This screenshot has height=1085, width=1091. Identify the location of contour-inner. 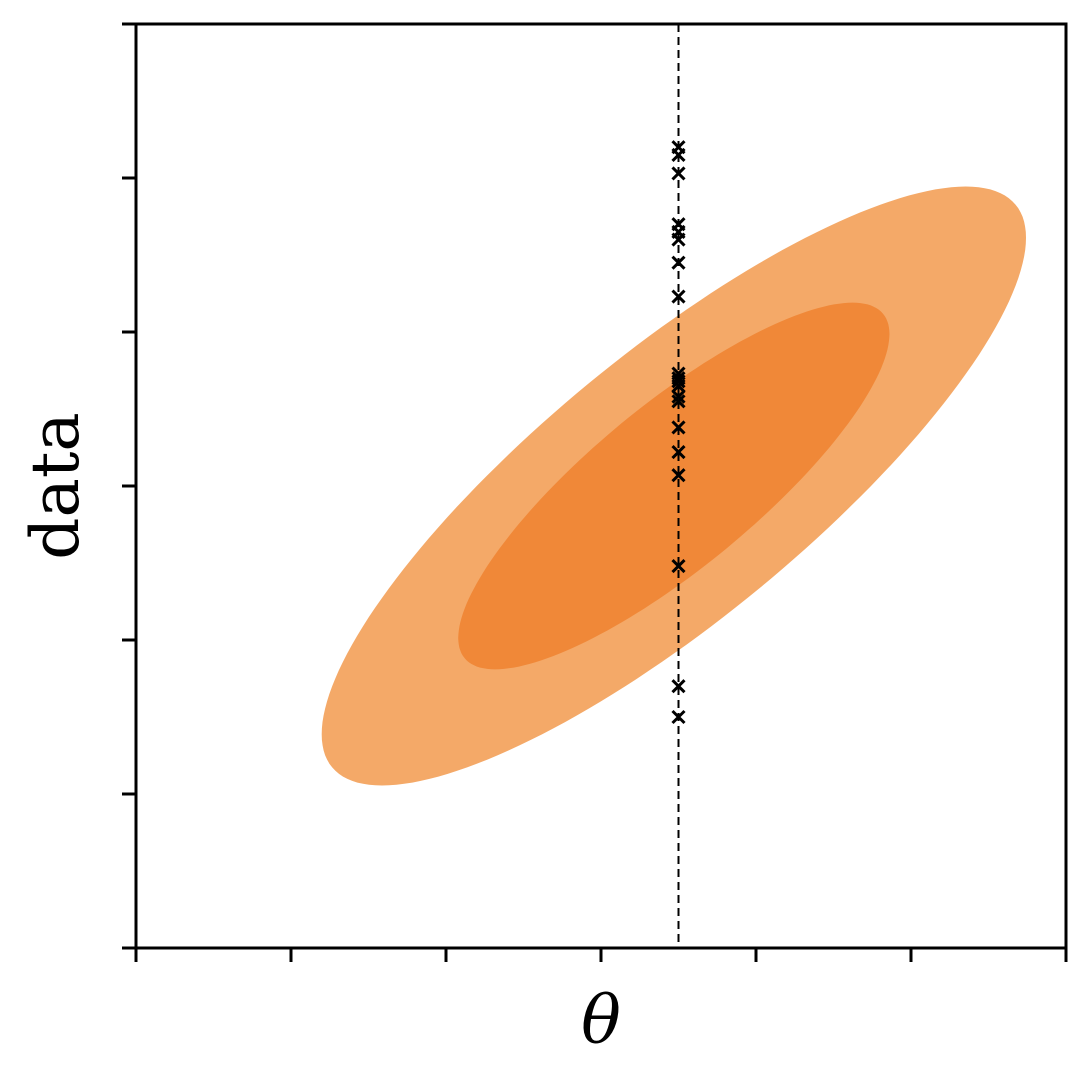
(674, 486).